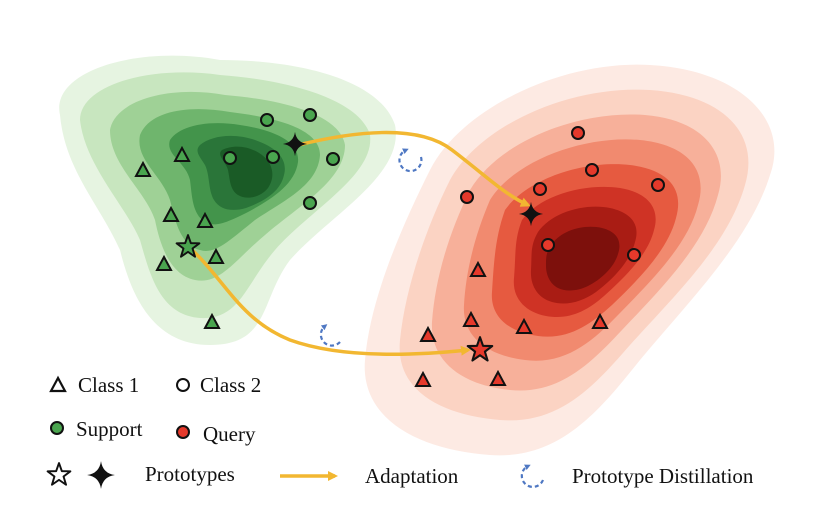  What do you see at coordinates (183, 385) in the screenshot?
I see `circle-icon` at bounding box center [183, 385].